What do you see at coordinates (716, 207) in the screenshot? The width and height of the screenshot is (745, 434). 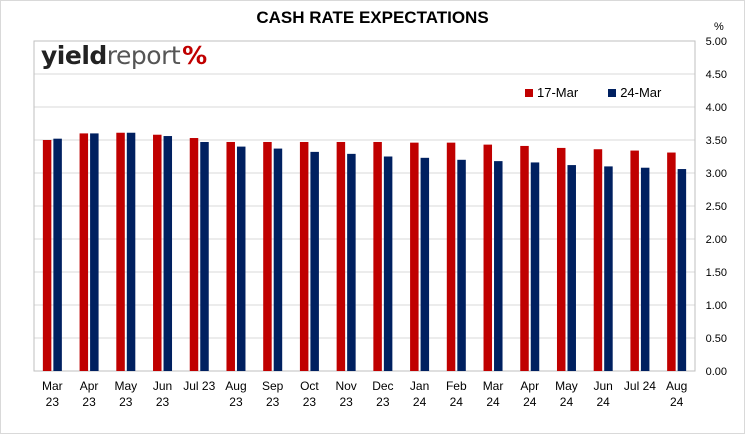 I see `y-tick-label: 2.50` at bounding box center [716, 207].